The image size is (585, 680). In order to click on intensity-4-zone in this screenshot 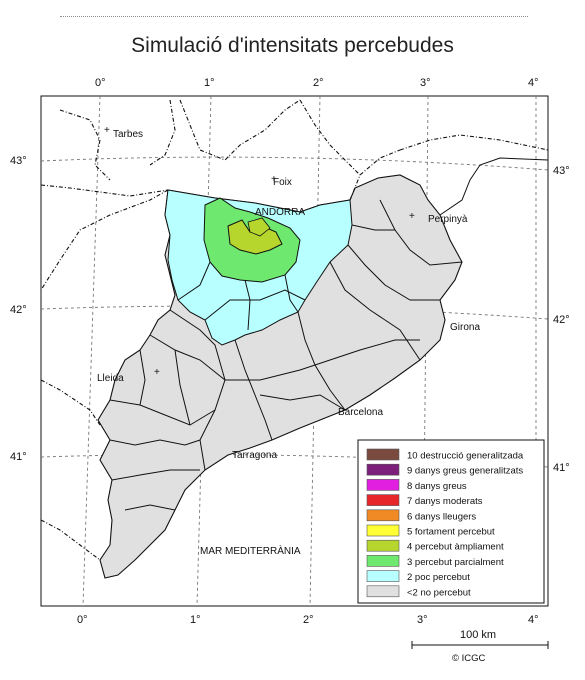, I will do `click(255, 237)`.